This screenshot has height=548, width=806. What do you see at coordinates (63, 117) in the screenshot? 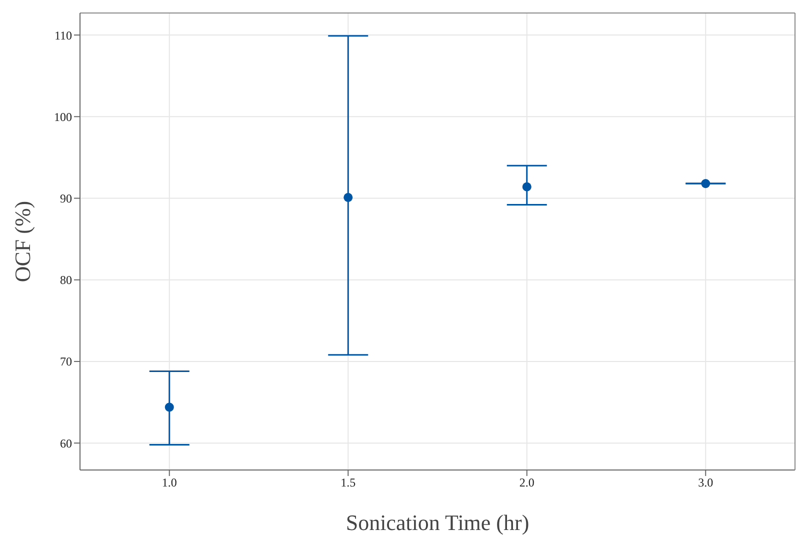
I see `y-tick-label: 100` at bounding box center [63, 117].